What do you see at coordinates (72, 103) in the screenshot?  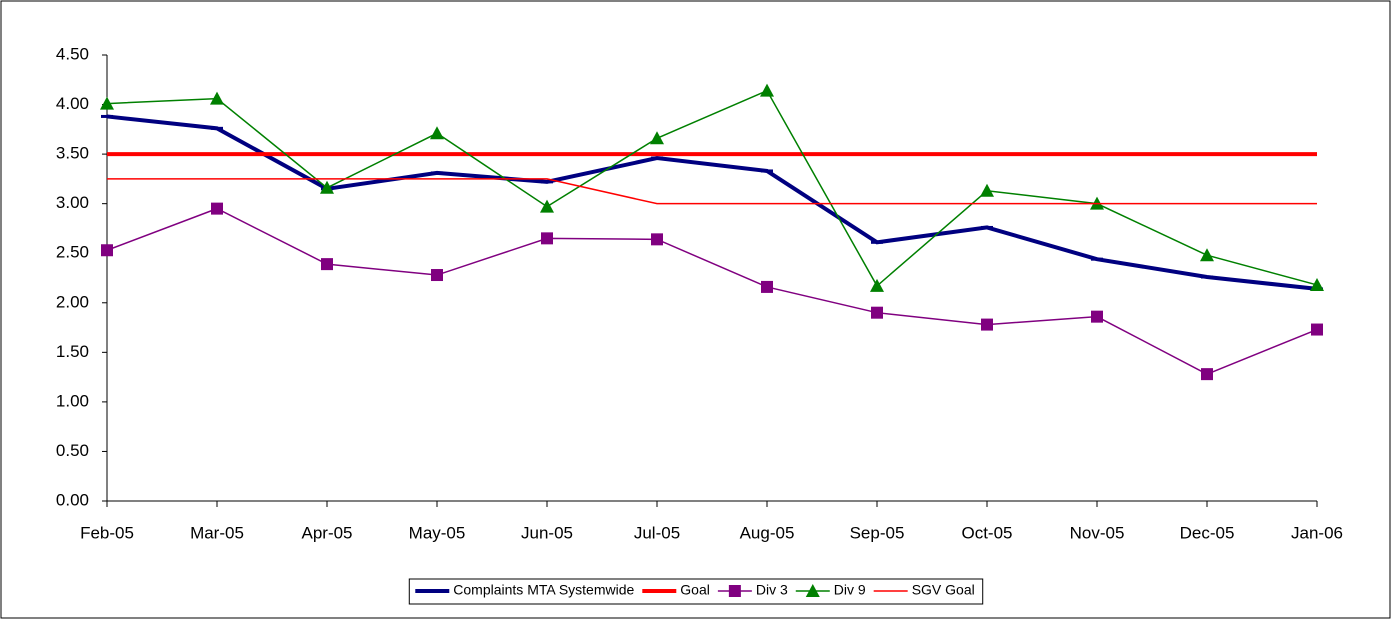 I see `y-tick-label: 4.00` at bounding box center [72, 103].